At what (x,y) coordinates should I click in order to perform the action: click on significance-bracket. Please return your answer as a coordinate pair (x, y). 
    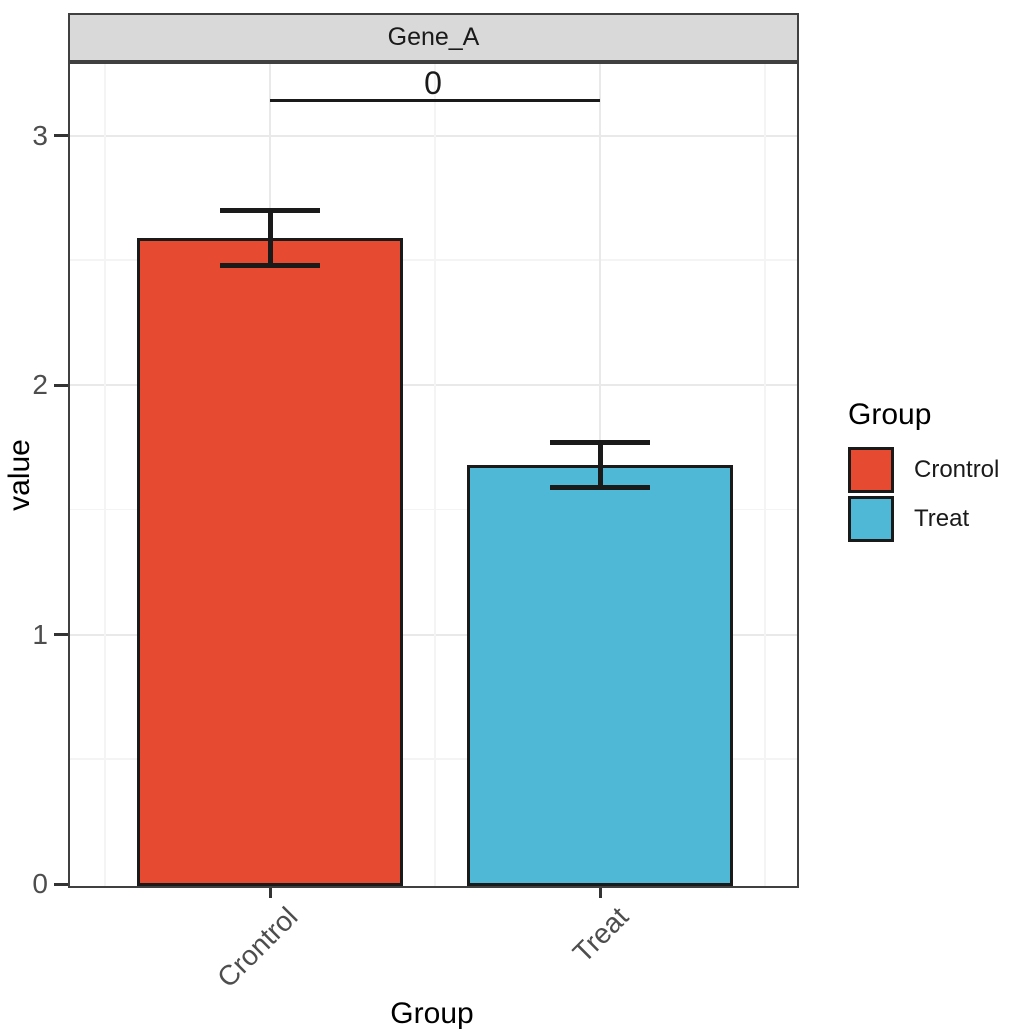
    Looking at the image, I should click on (435, 101).